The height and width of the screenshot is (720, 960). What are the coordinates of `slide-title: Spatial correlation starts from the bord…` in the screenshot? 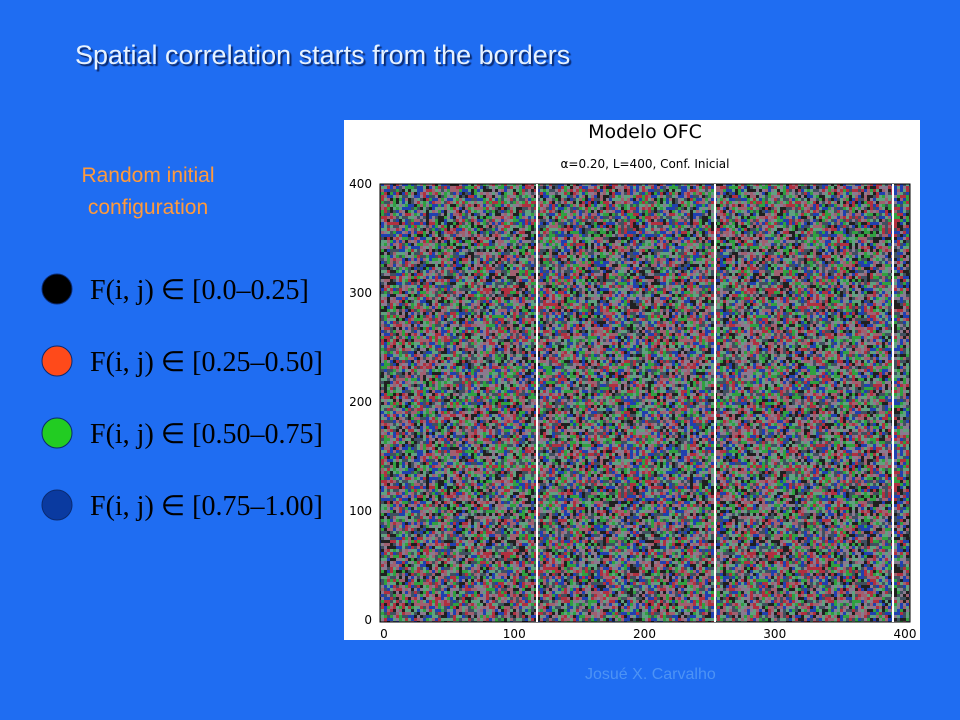 It's located at (323, 55).